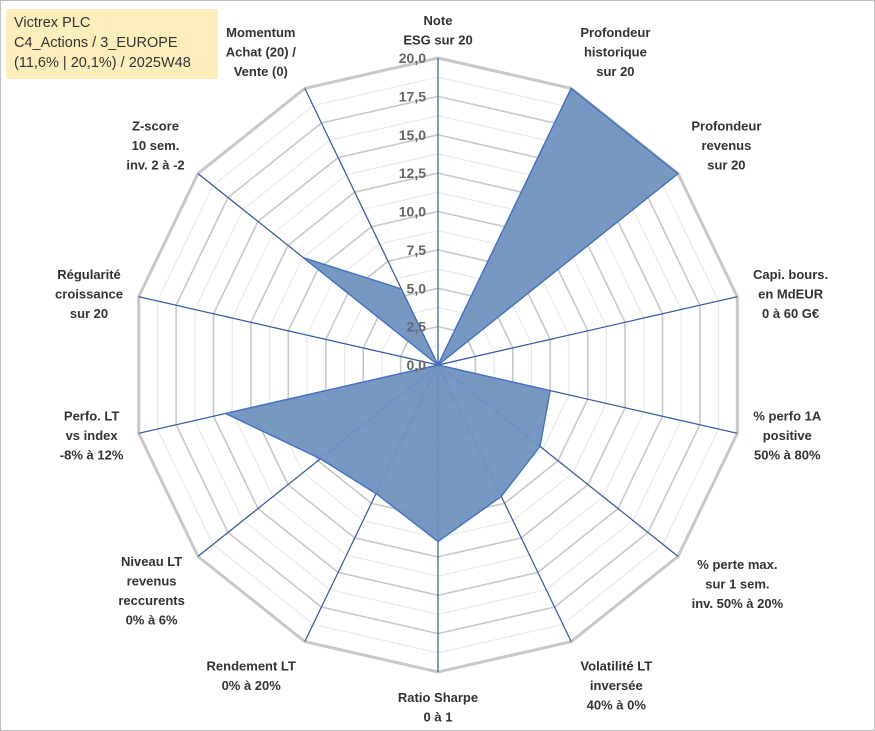 The width and height of the screenshot is (875, 731). What do you see at coordinates (251, 665) in the screenshot?
I see `axis-label-line: Rendement LT` at bounding box center [251, 665].